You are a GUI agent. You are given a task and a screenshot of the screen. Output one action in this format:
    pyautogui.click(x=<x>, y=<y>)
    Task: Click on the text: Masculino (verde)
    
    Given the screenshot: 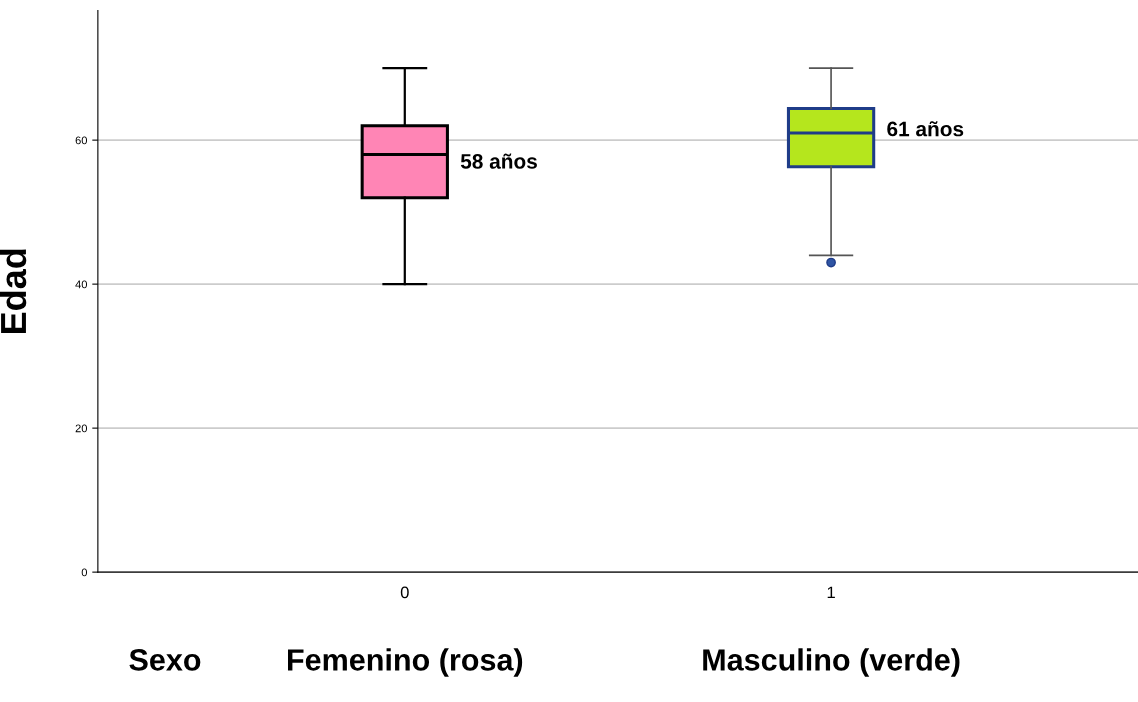 What is the action you would take?
    pyautogui.click(x=831, y=662)
    